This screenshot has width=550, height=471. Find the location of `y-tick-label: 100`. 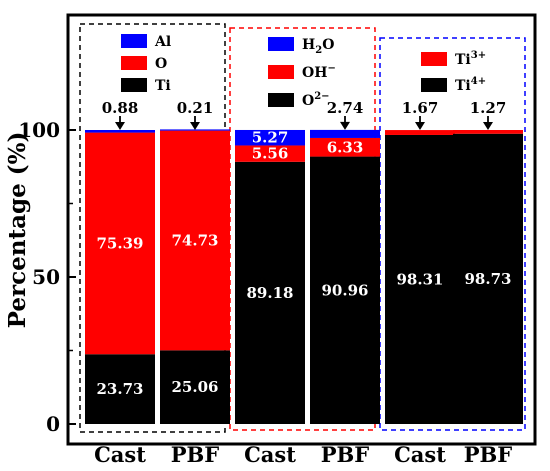

y-tick-label: 100 is located at coordinates (39, 130).